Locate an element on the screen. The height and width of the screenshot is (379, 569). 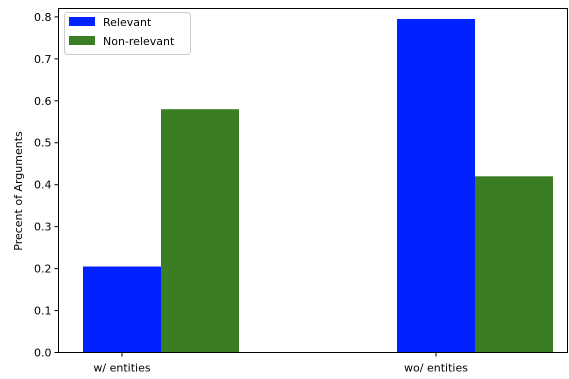
y-tick-label: 0.1 is located at coordinates (43, 311).